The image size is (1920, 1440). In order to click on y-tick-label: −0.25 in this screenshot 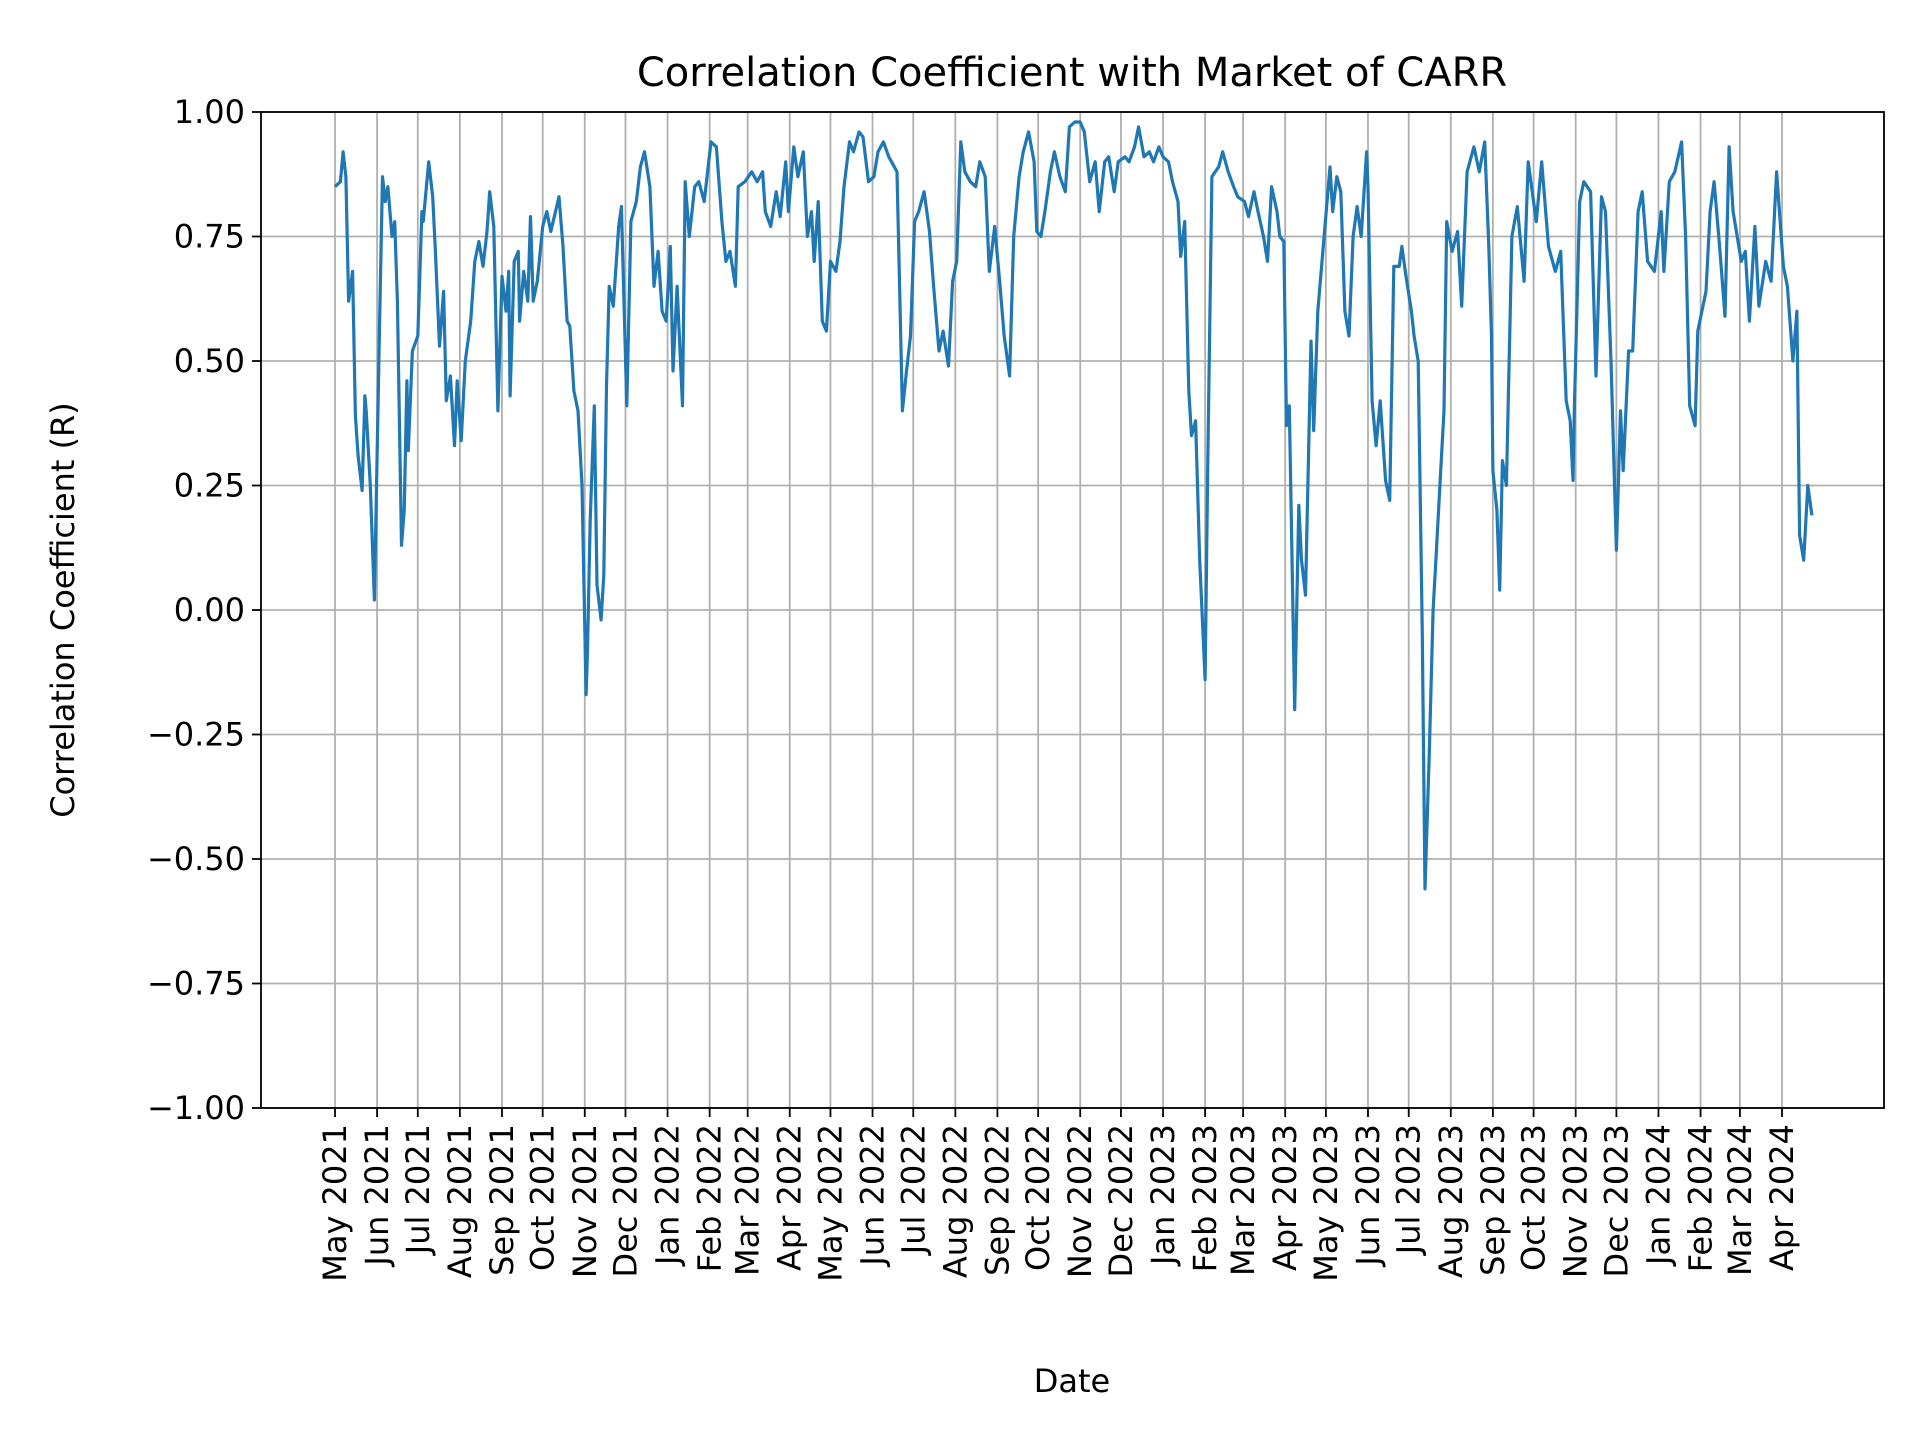, I will do `click(196, 735)`.